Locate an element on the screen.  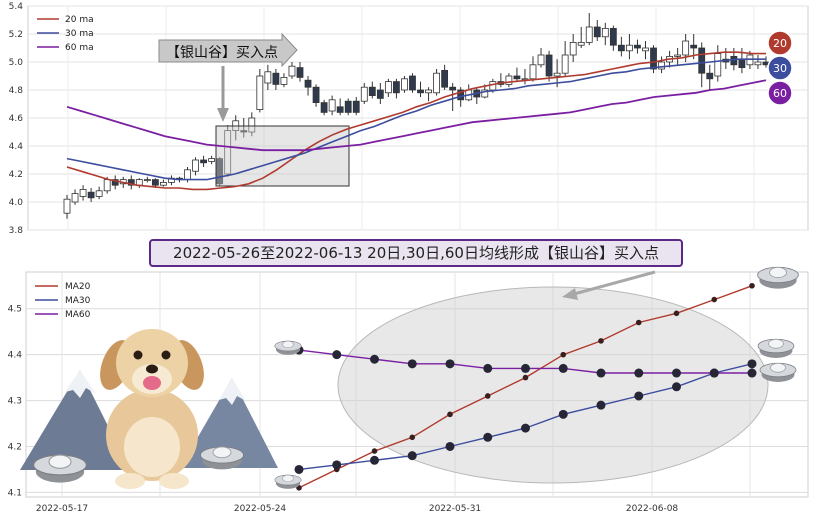
mountain-snow is located at coordinates (232, 391).